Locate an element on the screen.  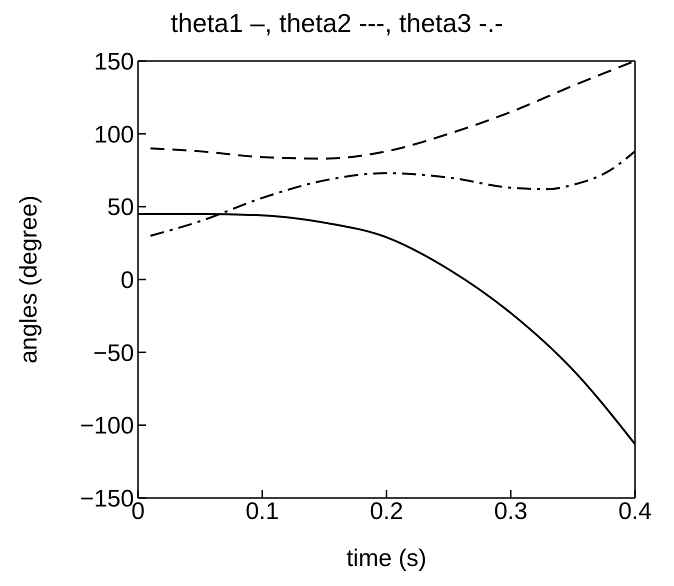
x-tick-label: 0.2 is located at coordinates (387, 512).